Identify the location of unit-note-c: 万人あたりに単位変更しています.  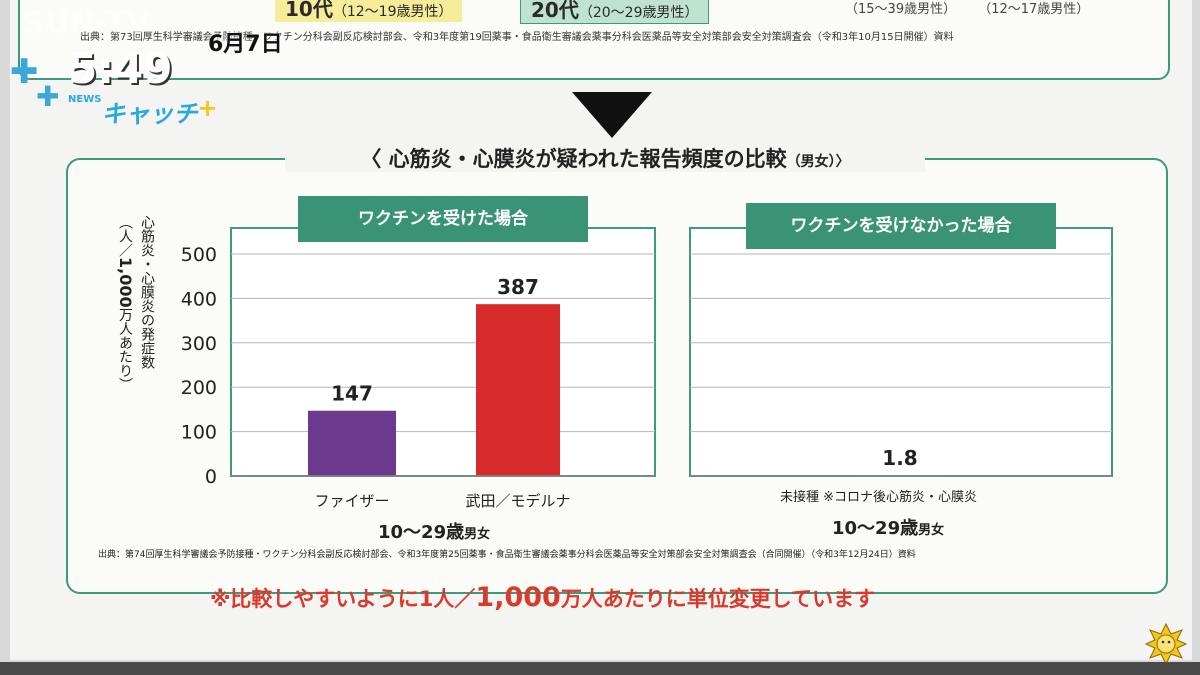
(718, 599).